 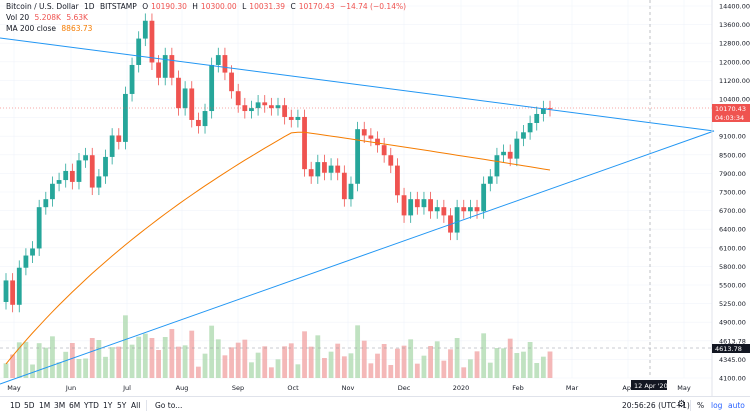 What do you see at coordinates (60, 405) in the screenshot?
I see `timeframe-3m: 3M` at bounding box center [60, 405].